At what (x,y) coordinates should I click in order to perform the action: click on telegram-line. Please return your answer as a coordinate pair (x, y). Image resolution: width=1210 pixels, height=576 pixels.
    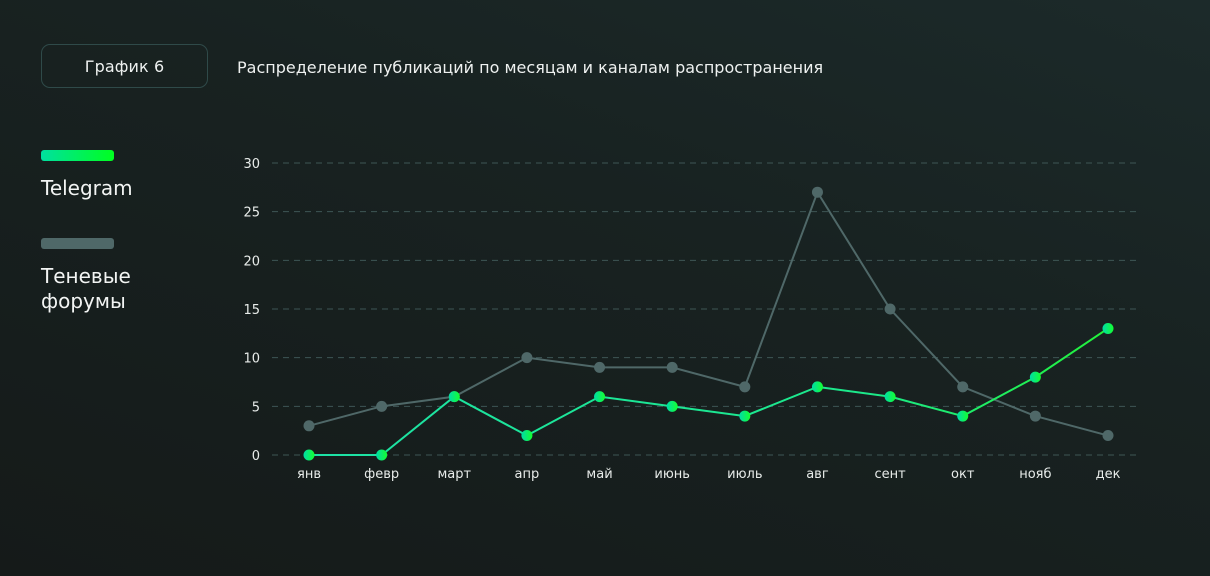
    Looking at the image, I should click on (709, 391).